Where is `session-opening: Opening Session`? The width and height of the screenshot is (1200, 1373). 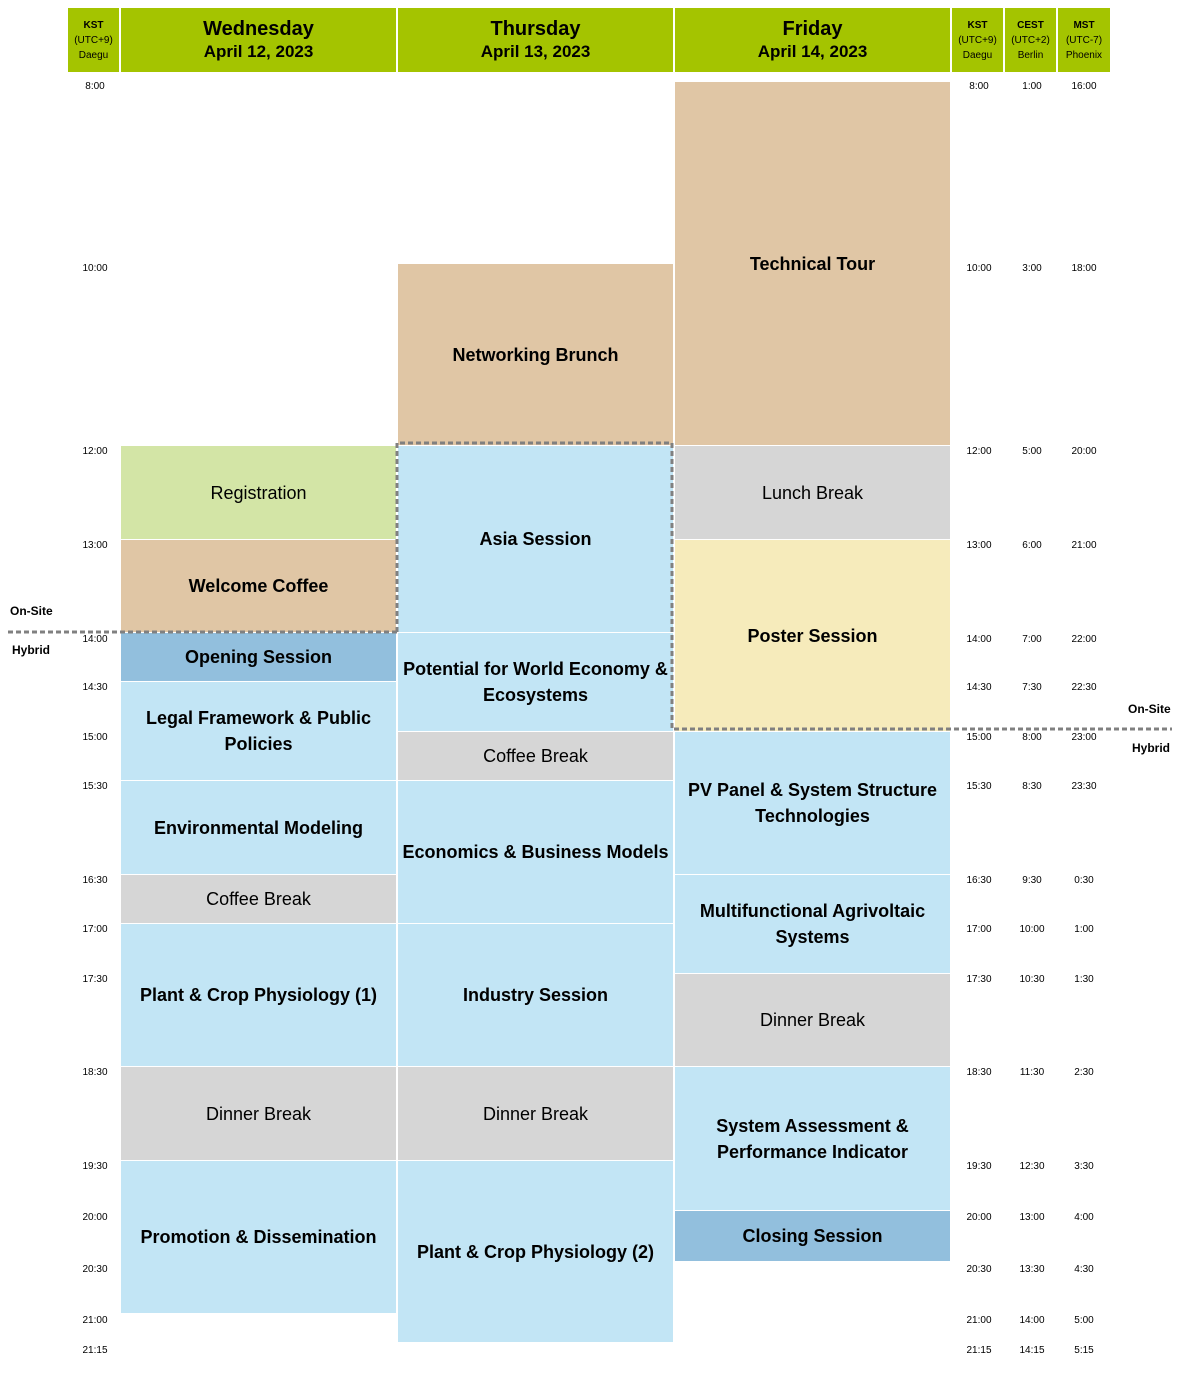
session-opening: Opening Session is located at coordinates (258, 657).